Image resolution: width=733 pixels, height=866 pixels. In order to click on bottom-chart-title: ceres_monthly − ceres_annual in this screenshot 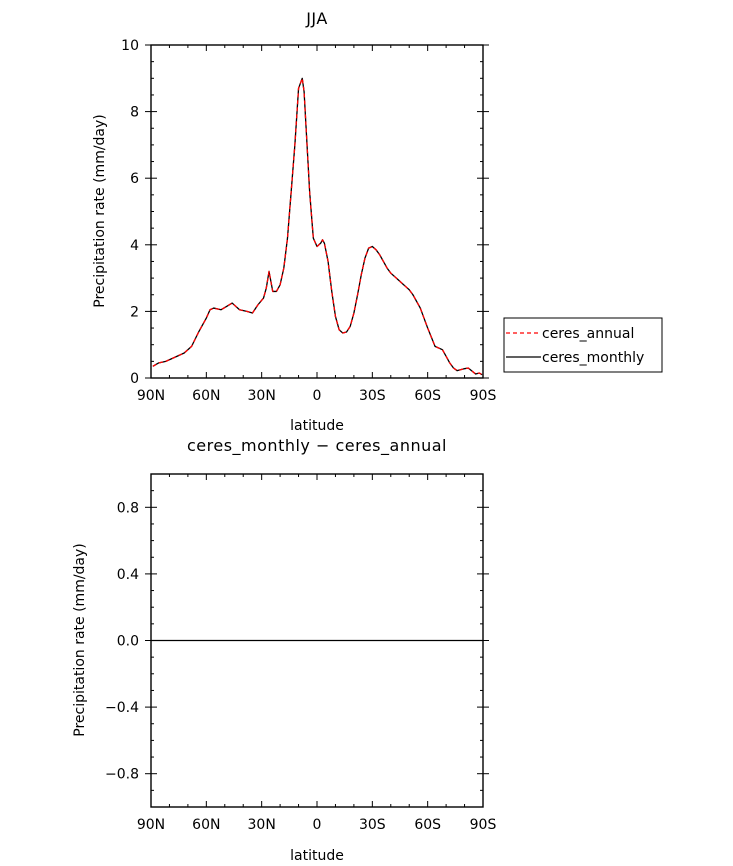, I will do `click(317, 446)`.